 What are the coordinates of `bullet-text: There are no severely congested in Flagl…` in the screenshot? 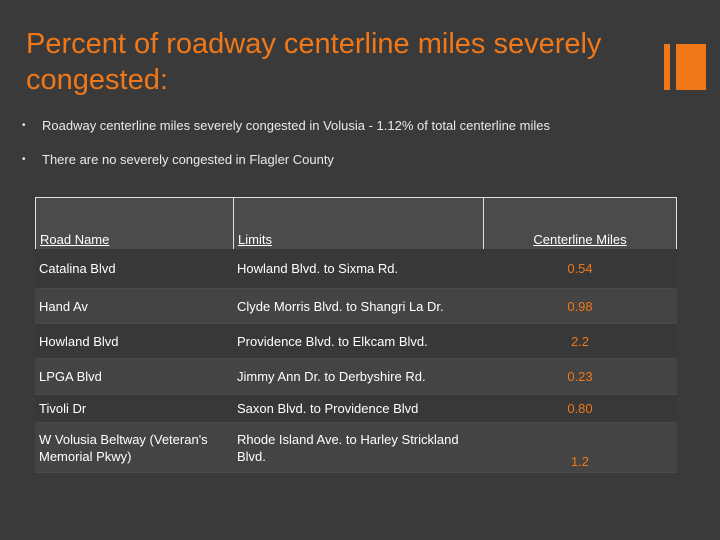 It's located at (188, 159).